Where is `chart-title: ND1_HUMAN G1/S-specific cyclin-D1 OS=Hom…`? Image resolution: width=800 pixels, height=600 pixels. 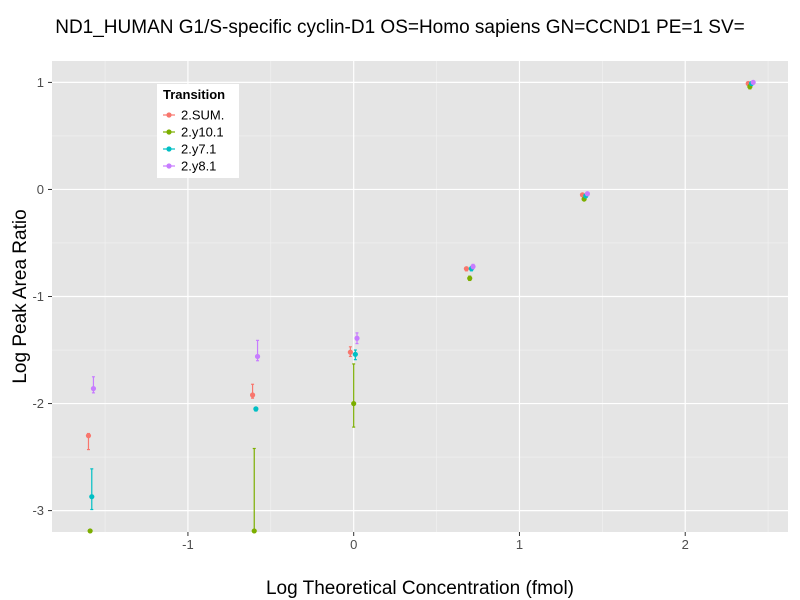
chart-title: ND1_HUMAN G1/S-specific cyclin-D1 OS=Hom… is located at coordinates (400, 27).